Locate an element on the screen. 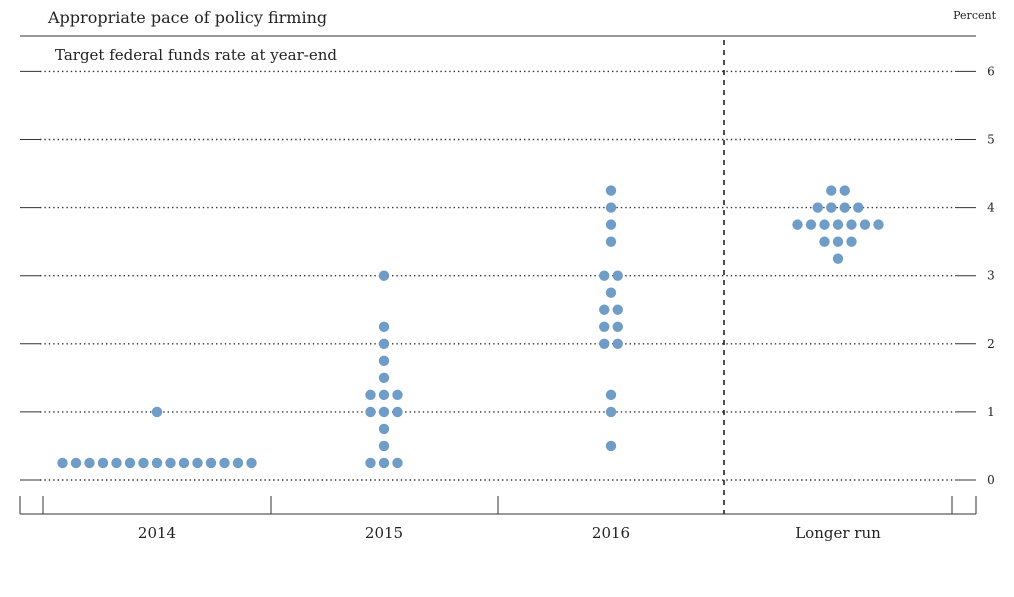 The width and height of the screenshot is (1014, 597). x-category-label: 2016 is located at coordinates (611, 533).